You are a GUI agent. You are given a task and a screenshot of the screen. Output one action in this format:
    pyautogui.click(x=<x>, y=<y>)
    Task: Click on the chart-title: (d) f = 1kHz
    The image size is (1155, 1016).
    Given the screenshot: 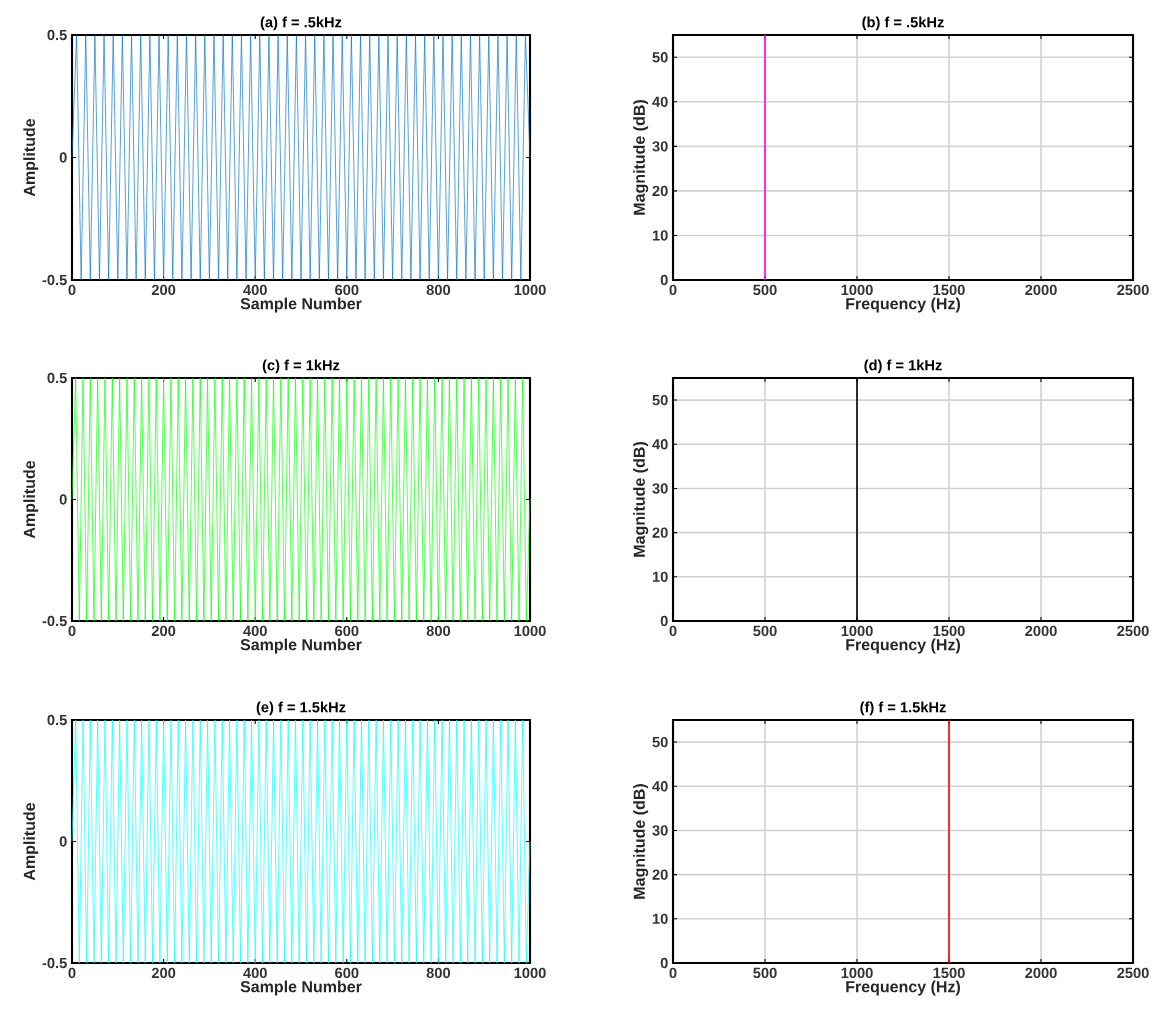 What is the action you would take?
    pyautogui.click(x=903, y=366)
    